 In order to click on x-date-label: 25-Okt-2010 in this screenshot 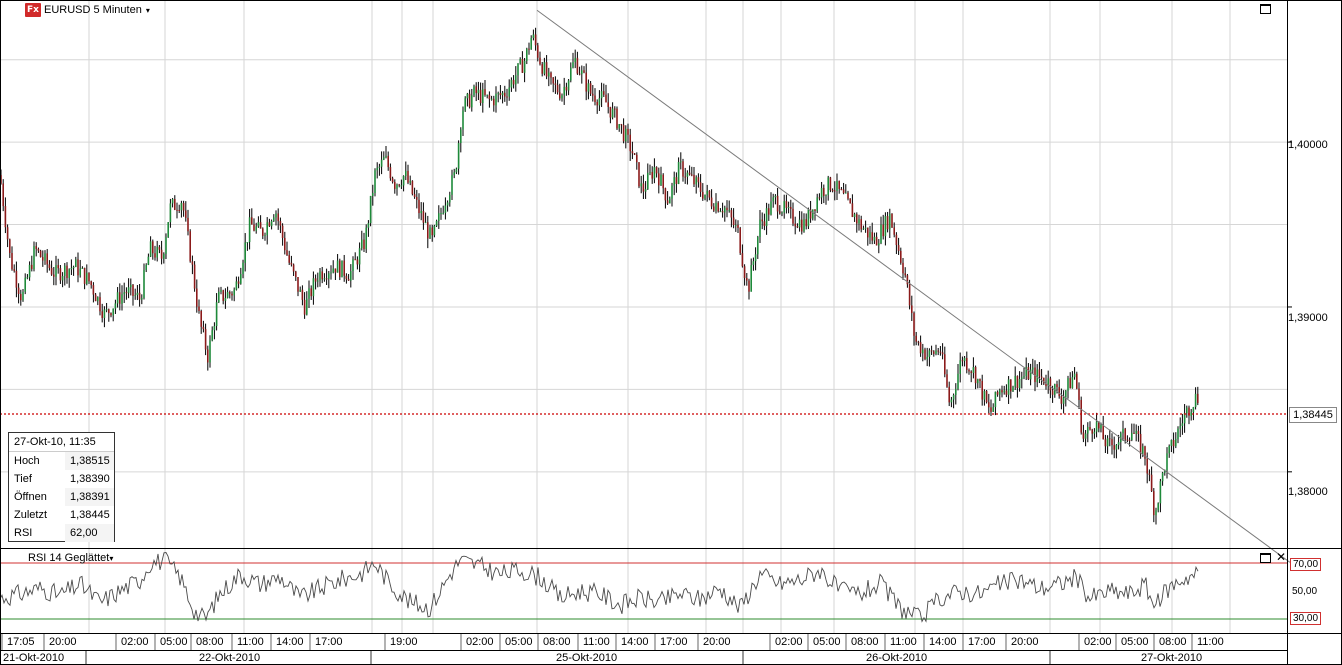, I will do `click(587, 658)`.